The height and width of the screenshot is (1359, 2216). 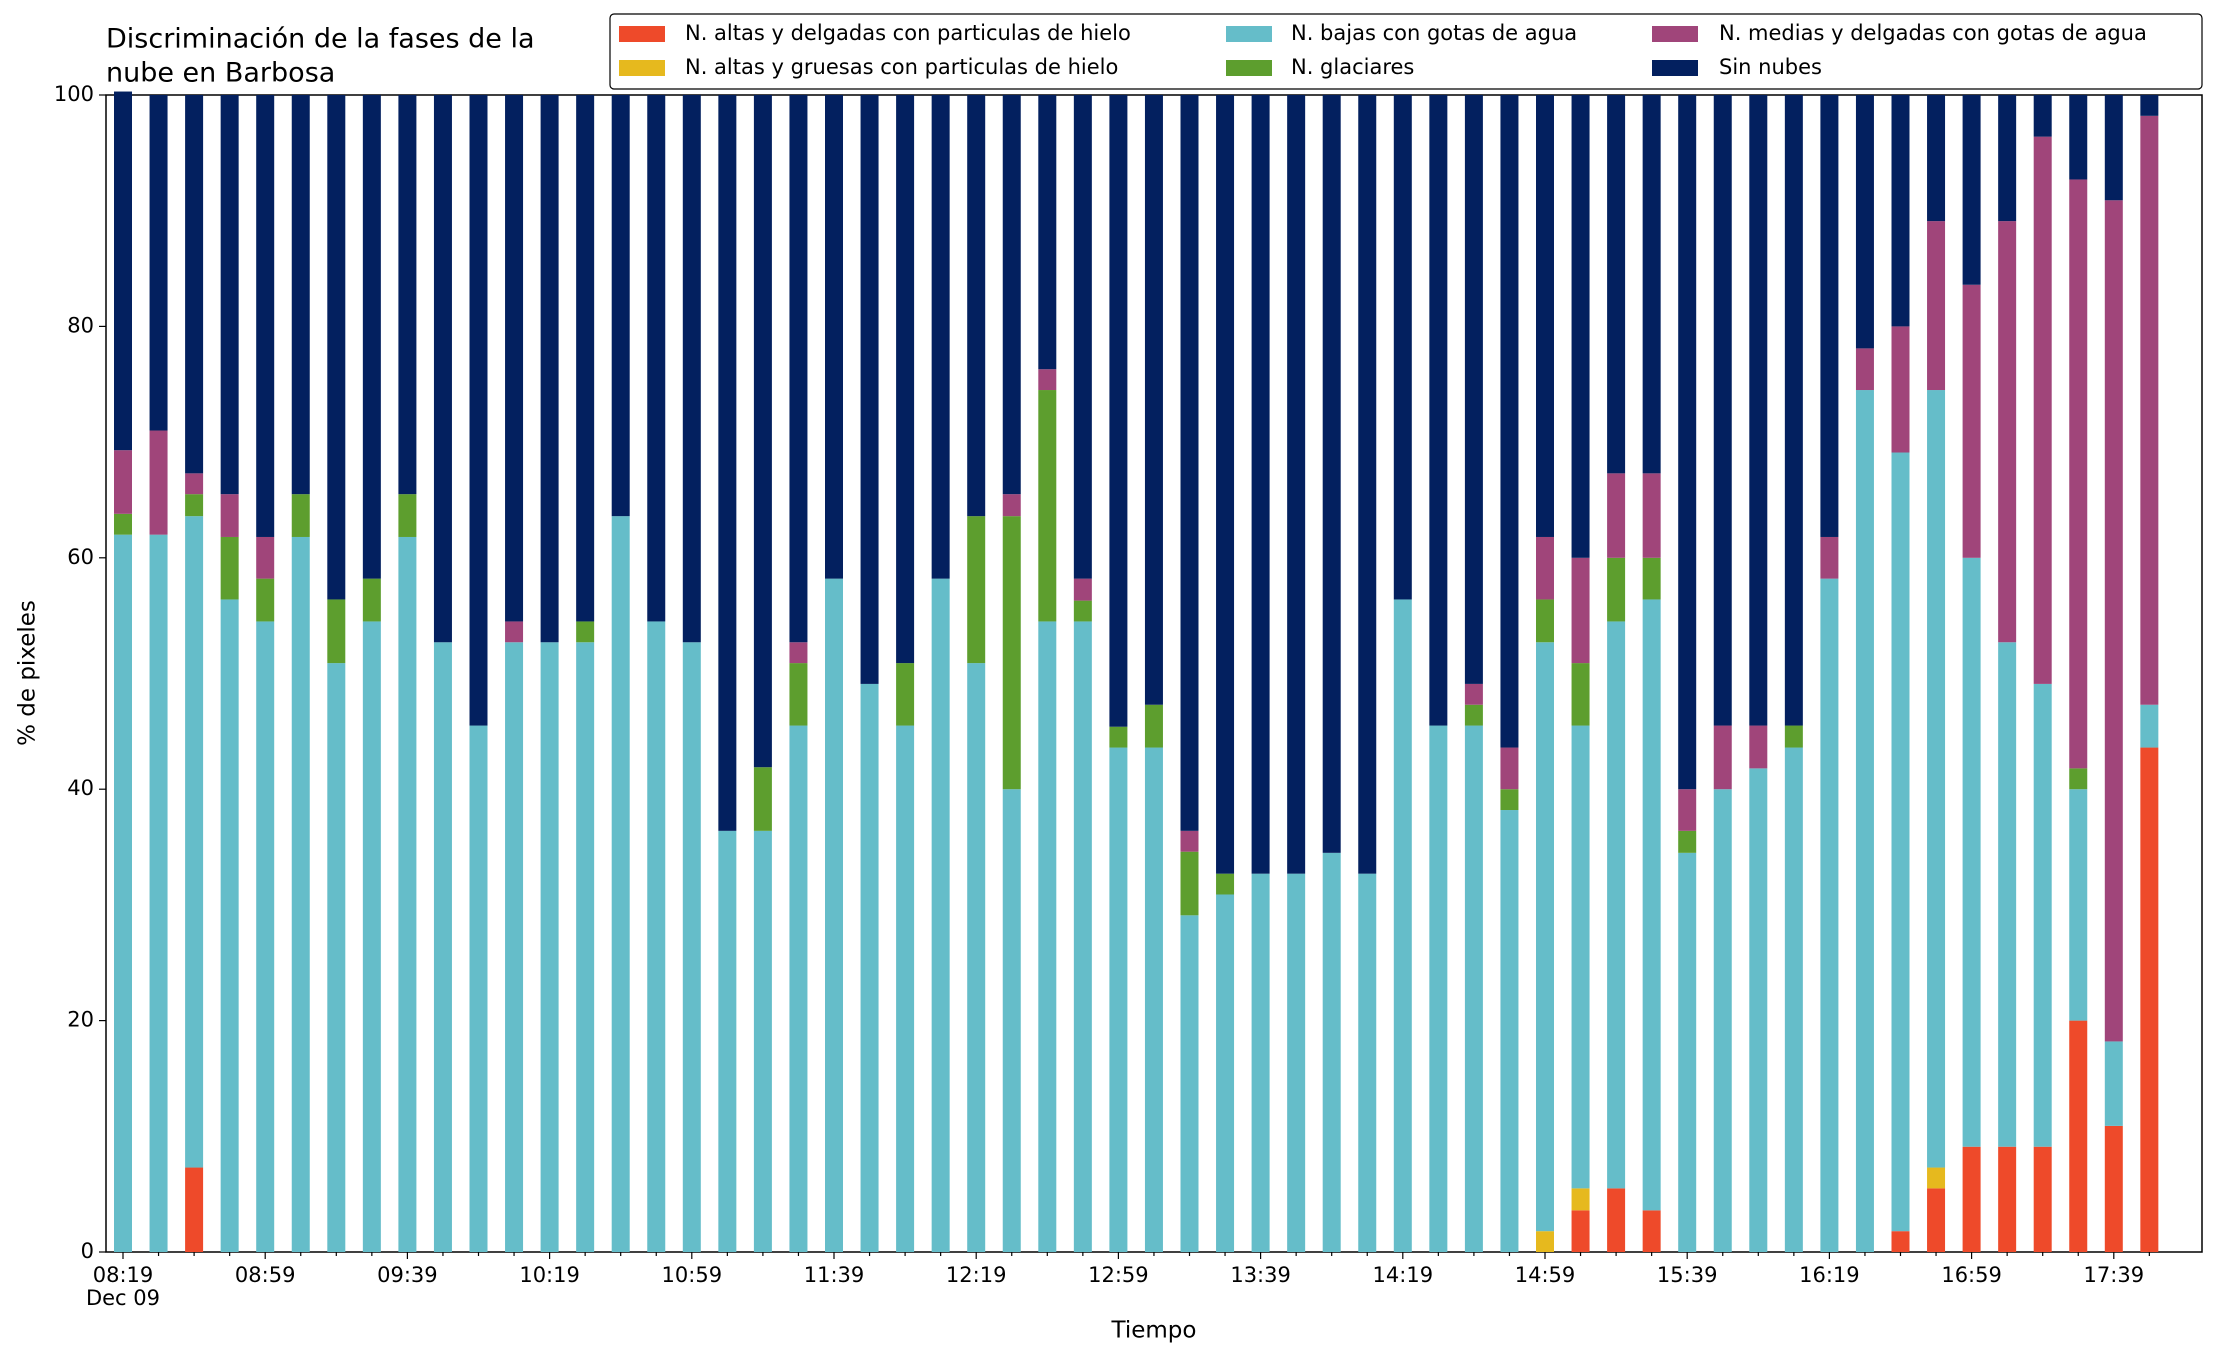 I want to click on y-tick-label: 20, so click(x=80, y=1020).